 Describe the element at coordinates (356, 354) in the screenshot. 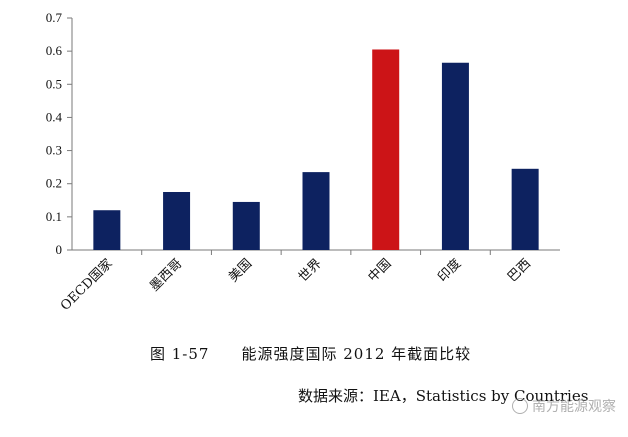

I see `figure-title: 能源强度国际 2012 年截面比较` at that location.